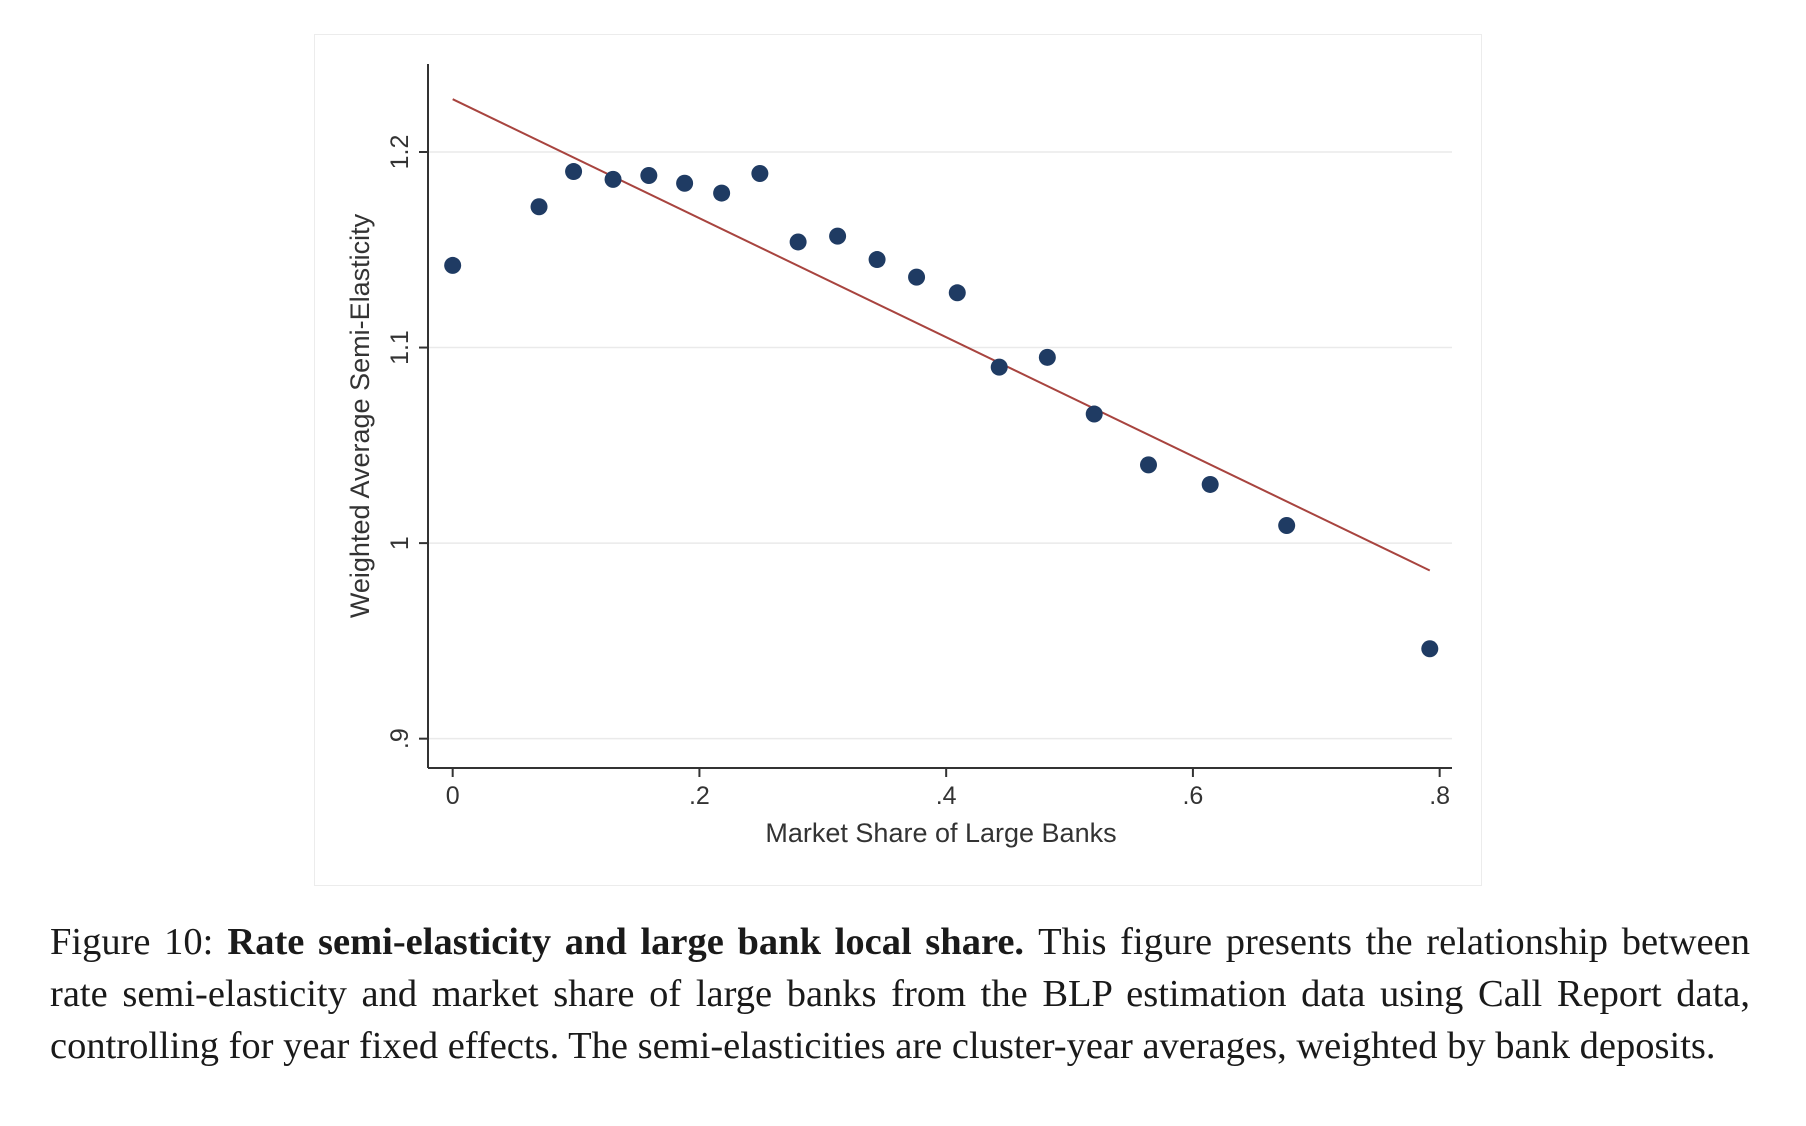  Describe the element at coordinates (400, 738) in the screenshot. I see `y-tick-label-0: .9` at that location.